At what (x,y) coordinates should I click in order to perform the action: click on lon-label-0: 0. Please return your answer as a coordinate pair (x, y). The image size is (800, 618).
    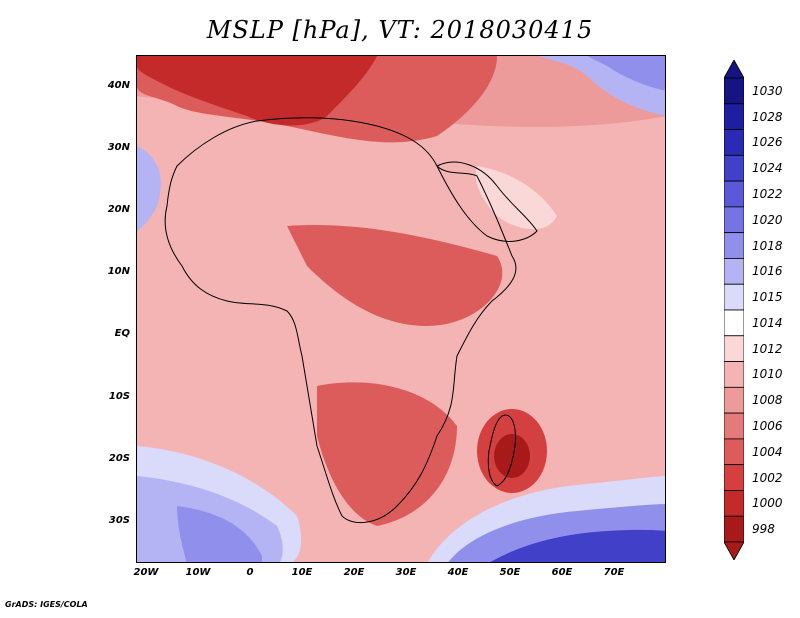
    Looking at the image, I should click on (250, 572).